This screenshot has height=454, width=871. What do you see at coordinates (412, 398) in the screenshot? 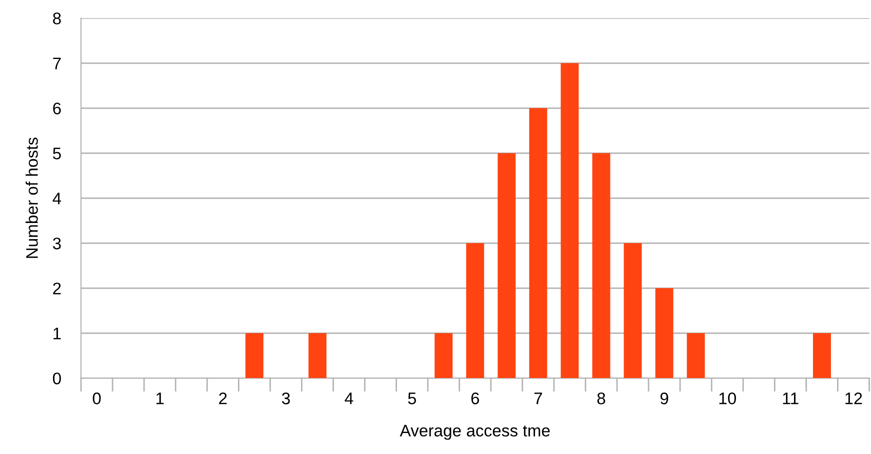
I see `x-tick-label: 5` at bounding box center [412, 398].